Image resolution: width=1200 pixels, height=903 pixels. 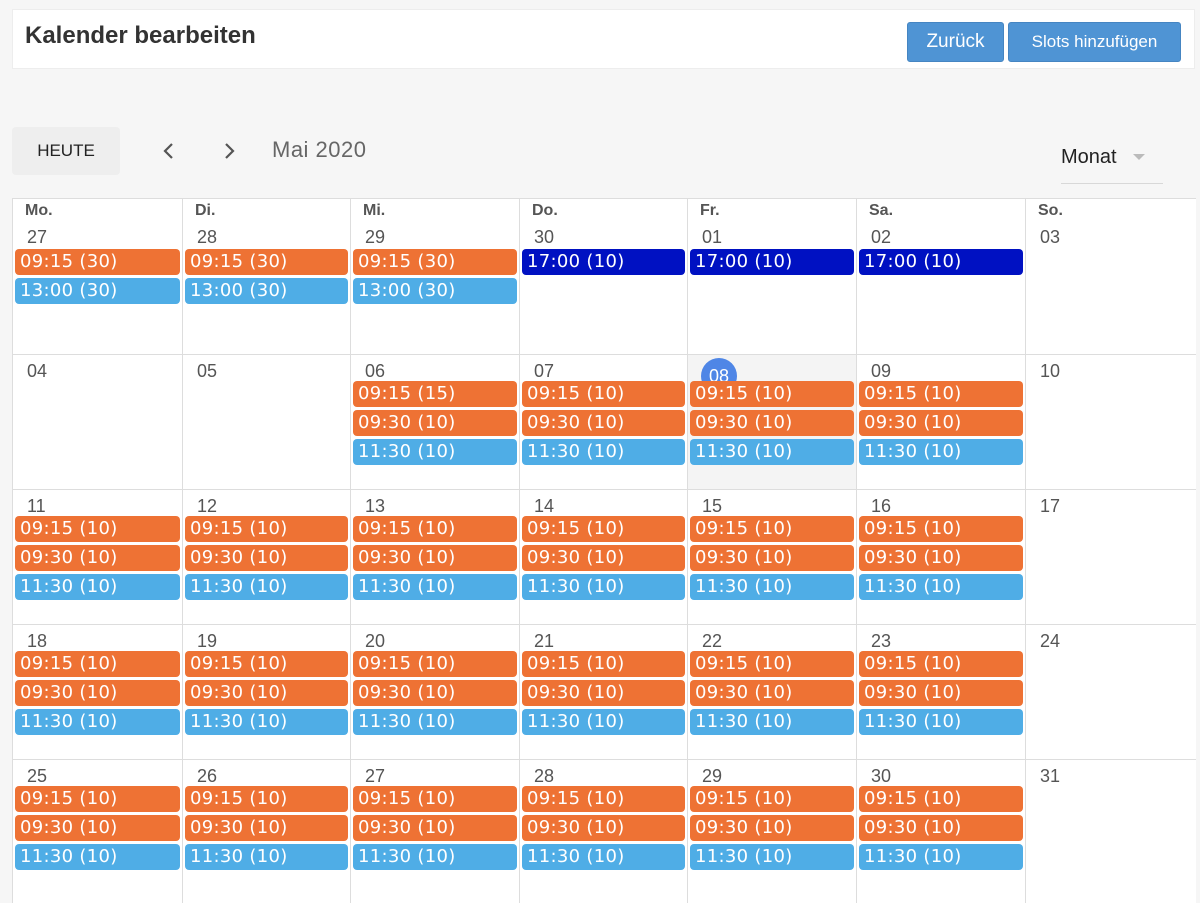 I want to click on day-cell: 06 09:15 (15) 09:30 (10) 11:30 (10), so click(x=435, y=422).